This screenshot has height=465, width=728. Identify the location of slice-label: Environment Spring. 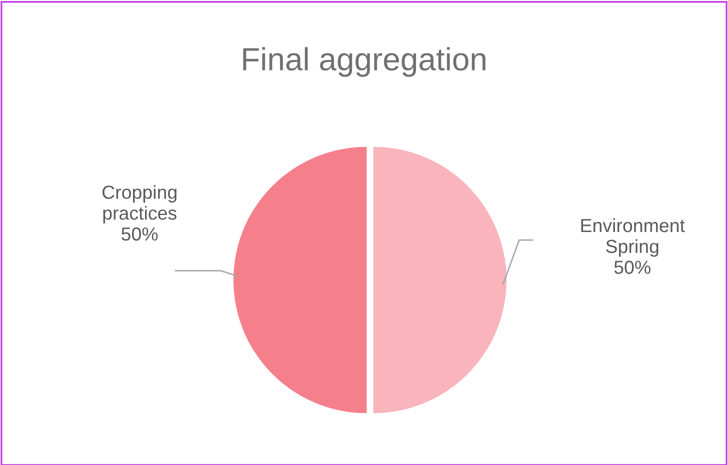
(633, 237).